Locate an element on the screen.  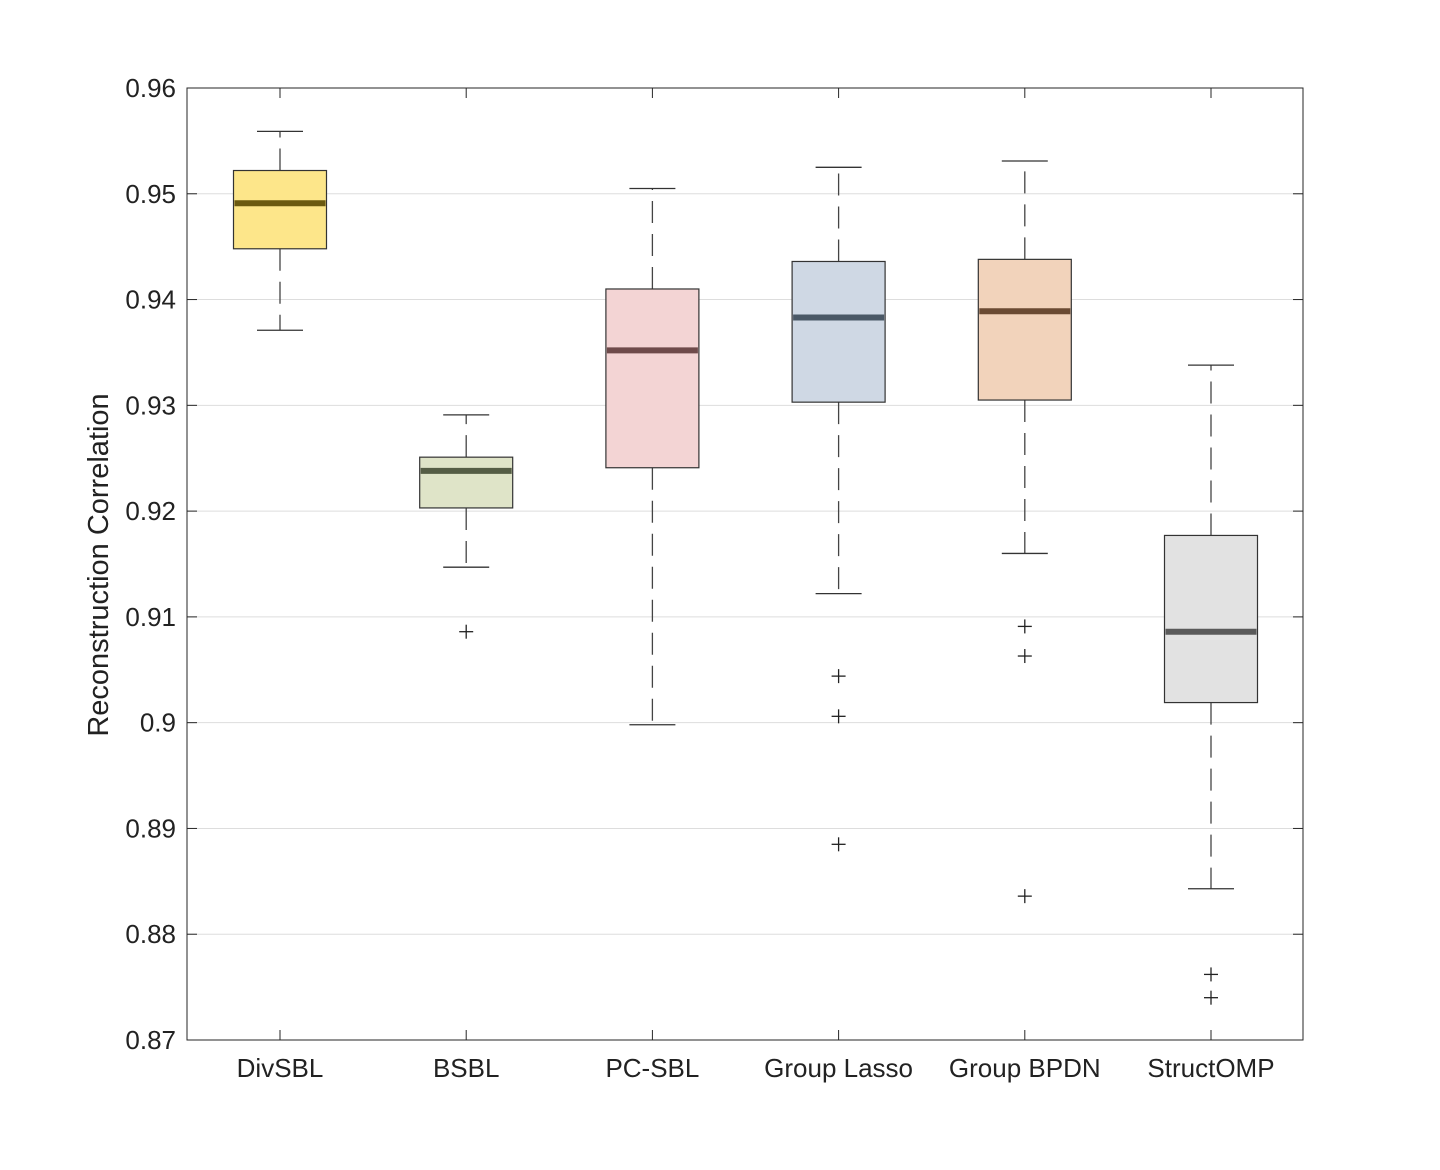
y-tick-label: 0.93 is located at coordinates (150, 405).